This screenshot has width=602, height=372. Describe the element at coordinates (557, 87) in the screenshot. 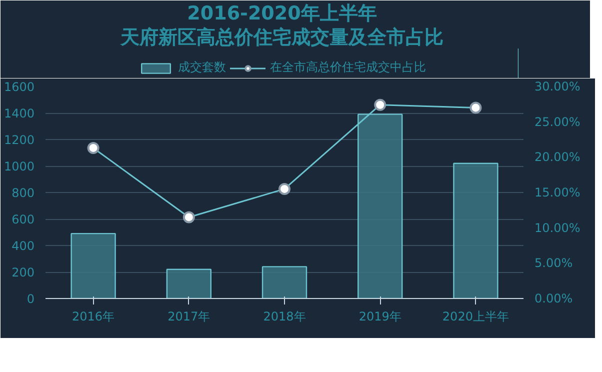

I see `y2-tick-label: 30.00%` at that location.